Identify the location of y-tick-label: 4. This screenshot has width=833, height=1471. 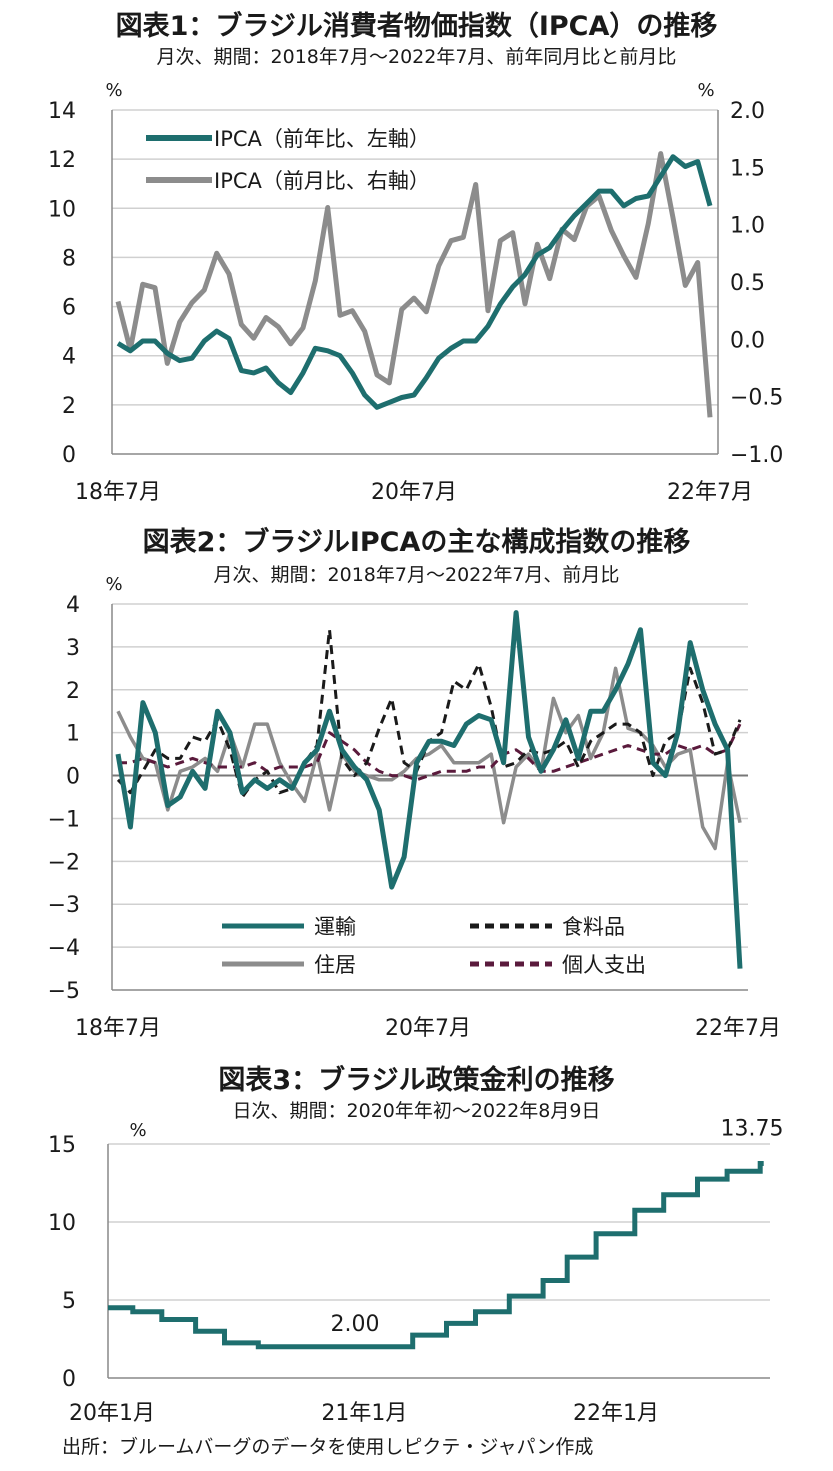
(73, 605).